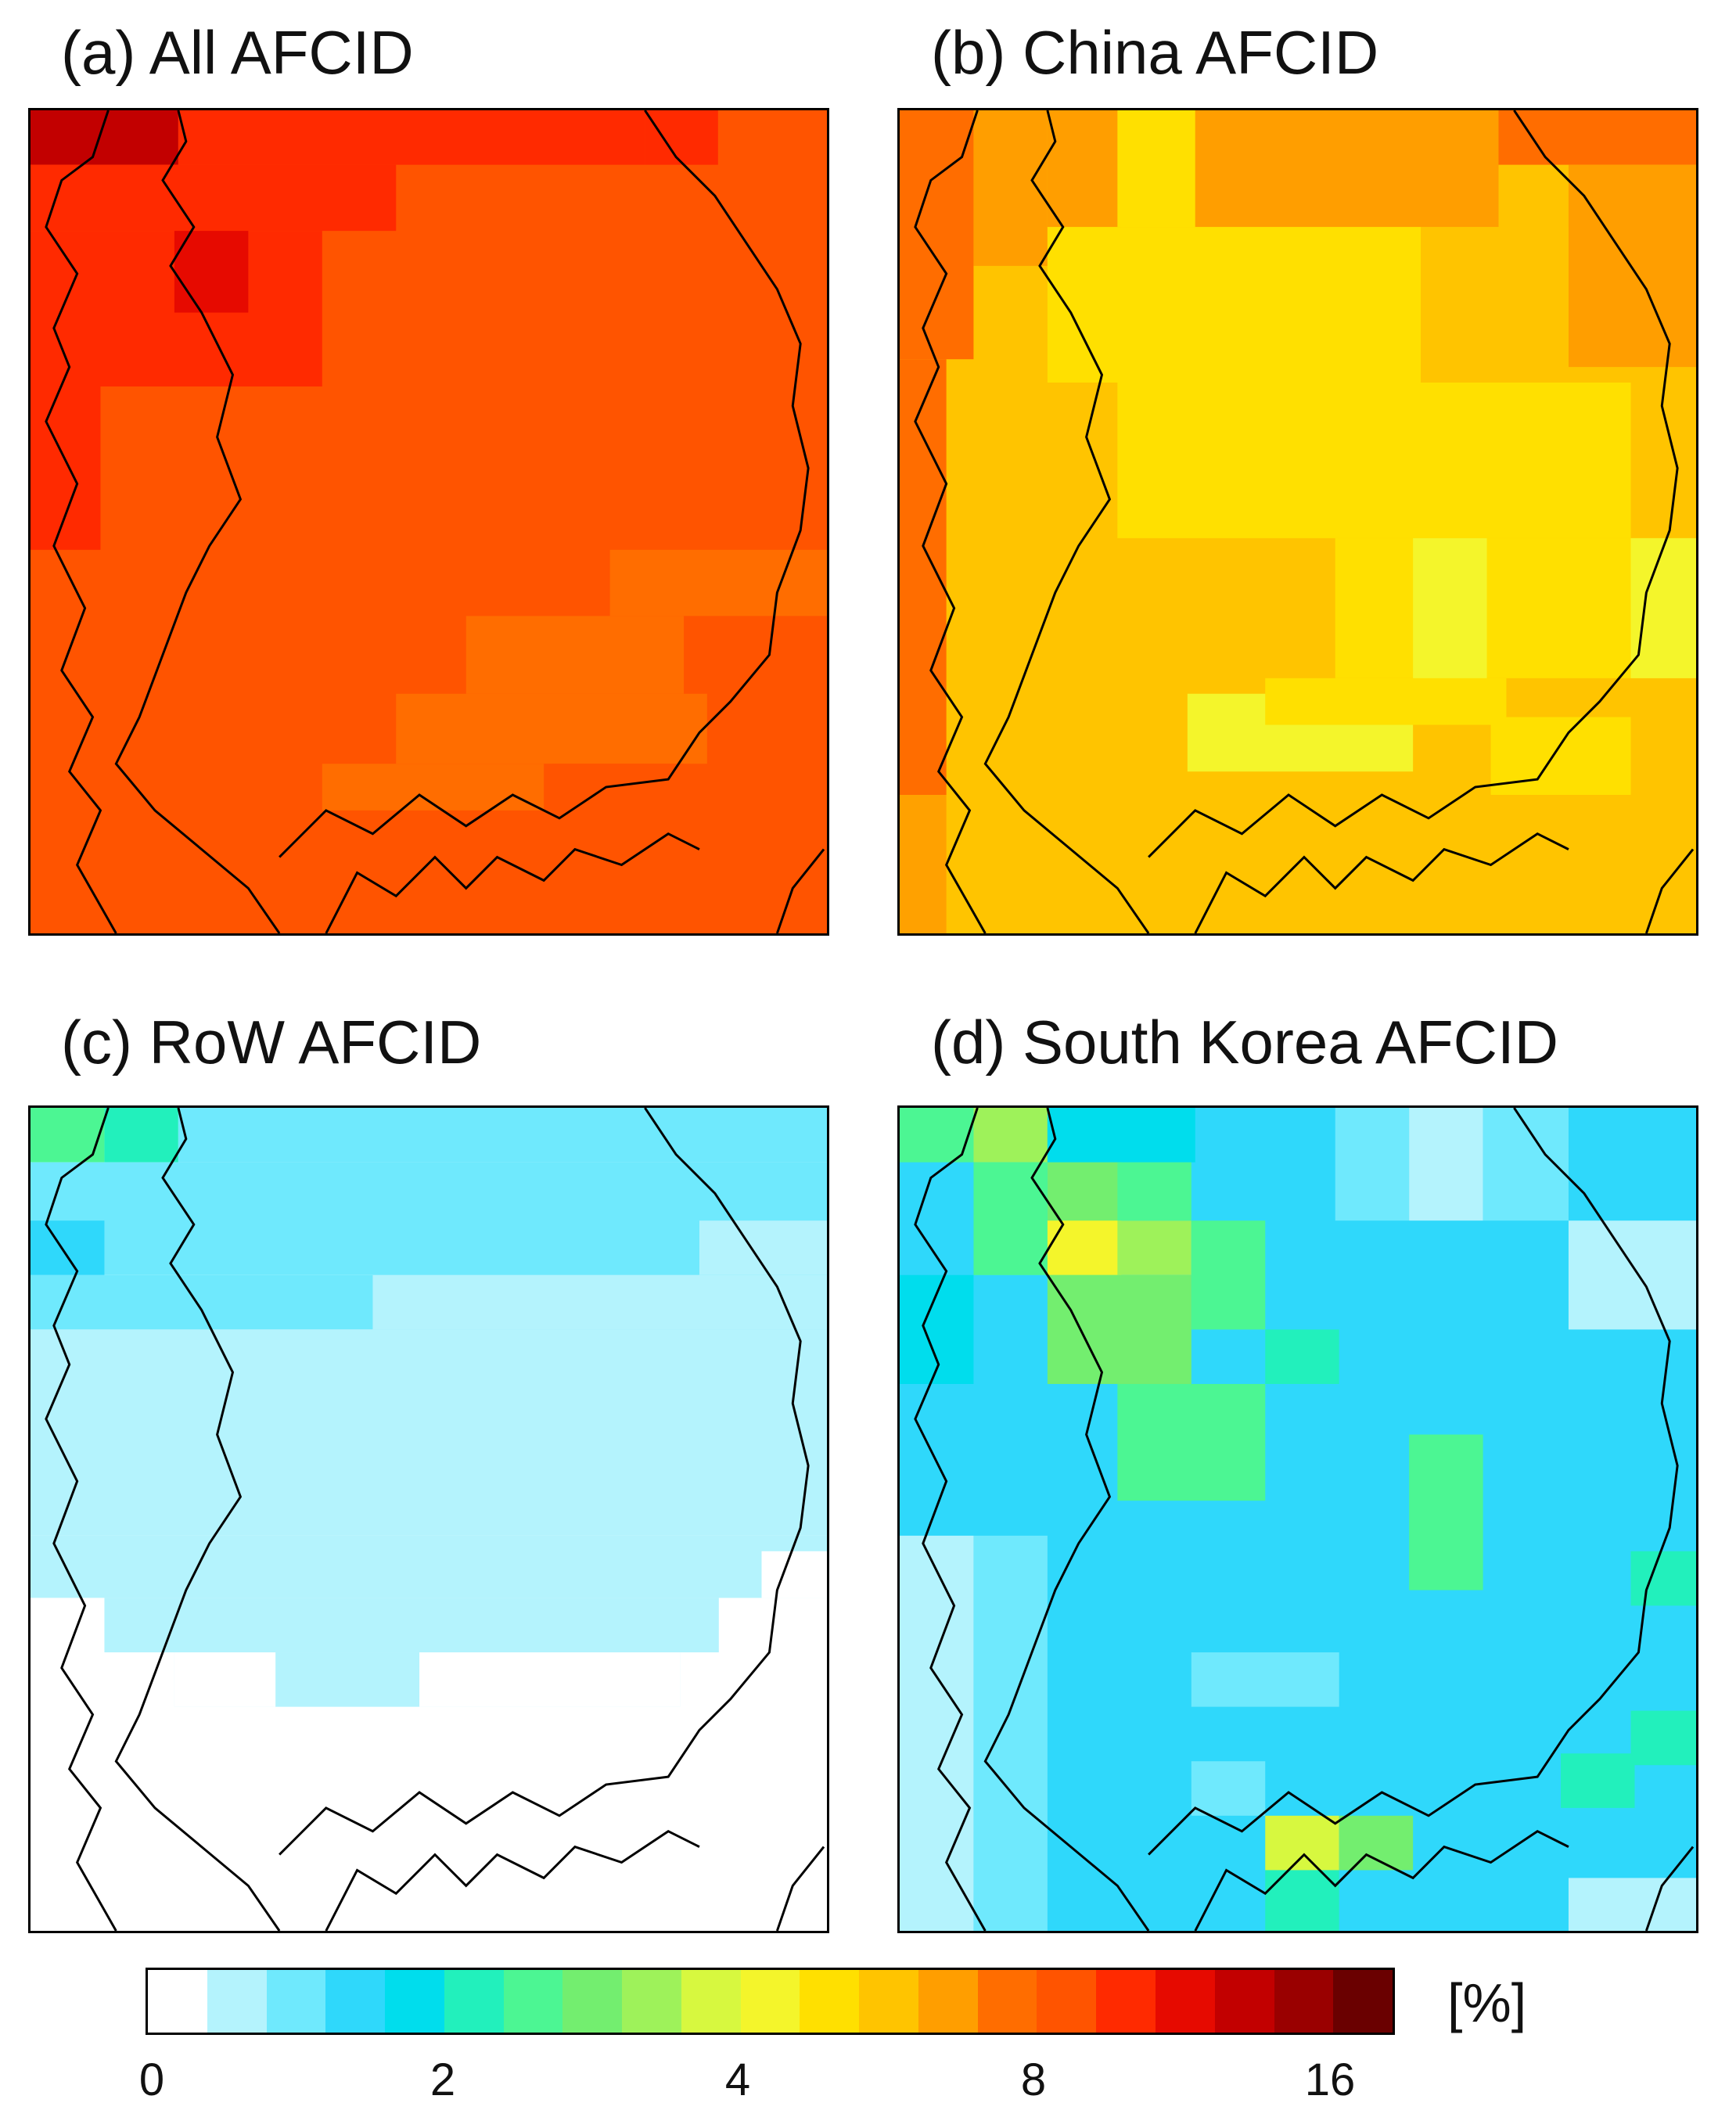  Describe the element at coordinates (443, 2079) in the screenshot. I see `colorbar-tick-2: 2` at that location.